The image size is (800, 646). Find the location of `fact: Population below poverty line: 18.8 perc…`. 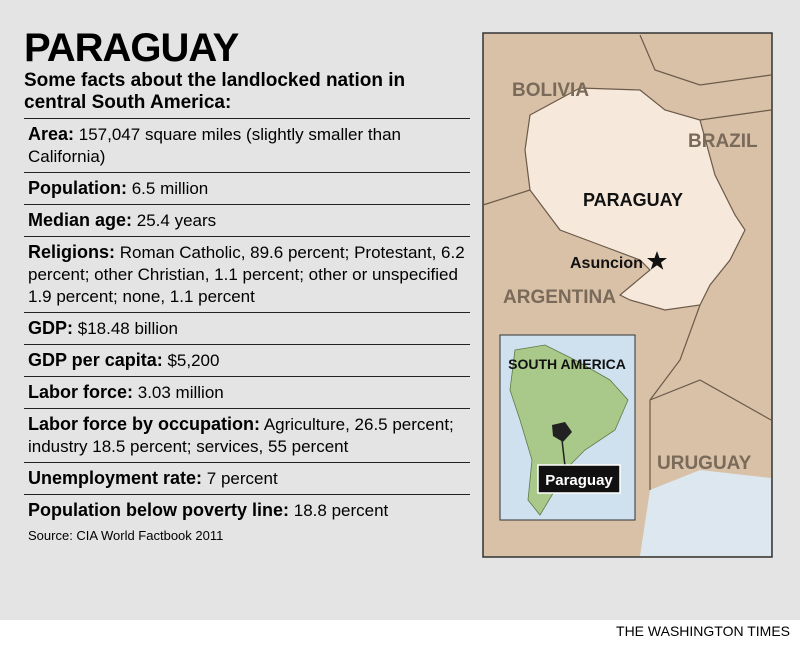

fact: Population below poverty line: 18.8 perc… is located at coordinates (247, 510).